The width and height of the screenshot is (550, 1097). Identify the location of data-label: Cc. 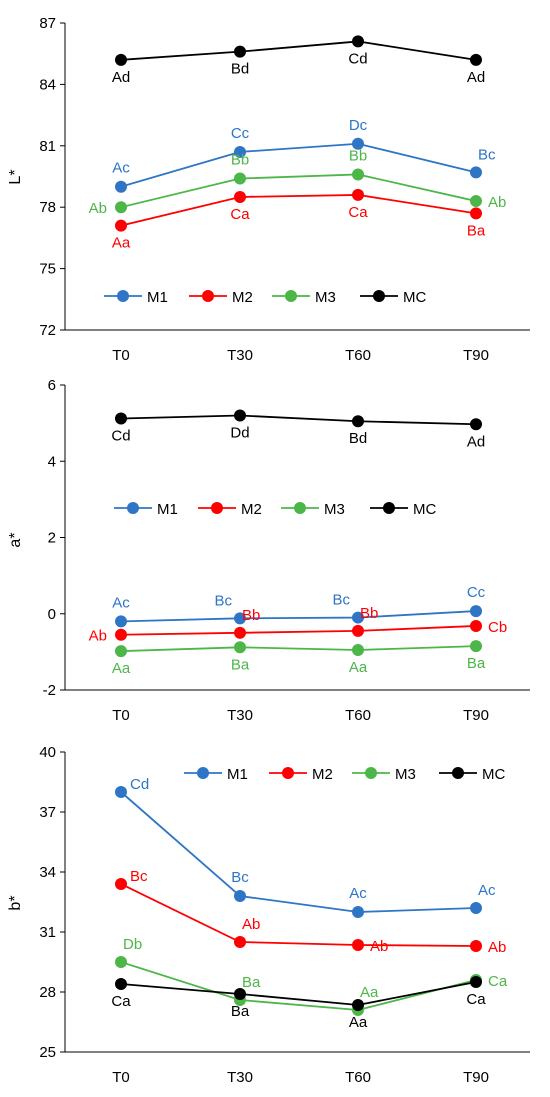
(476, 592).